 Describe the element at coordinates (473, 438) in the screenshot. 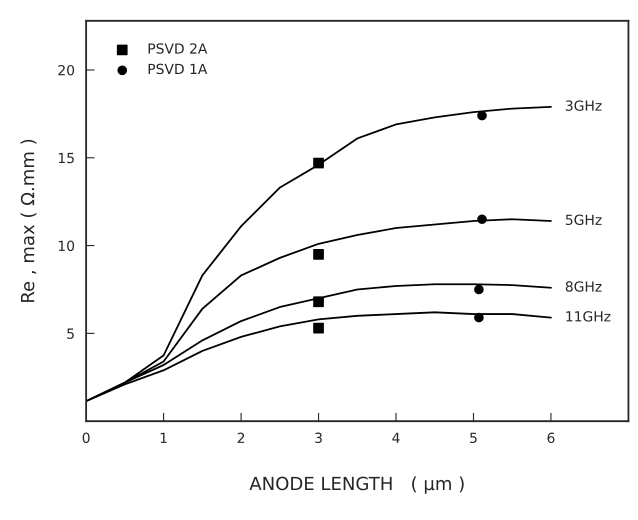

I see `x-tick-label: 5` at that location.